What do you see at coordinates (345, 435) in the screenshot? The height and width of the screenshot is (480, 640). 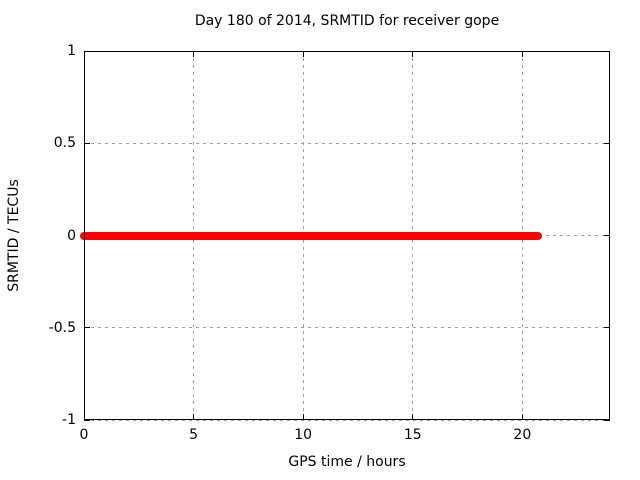 I see `x-axis-tick-labels: 0 5 10 15 20` at bounding box center [345, 435].